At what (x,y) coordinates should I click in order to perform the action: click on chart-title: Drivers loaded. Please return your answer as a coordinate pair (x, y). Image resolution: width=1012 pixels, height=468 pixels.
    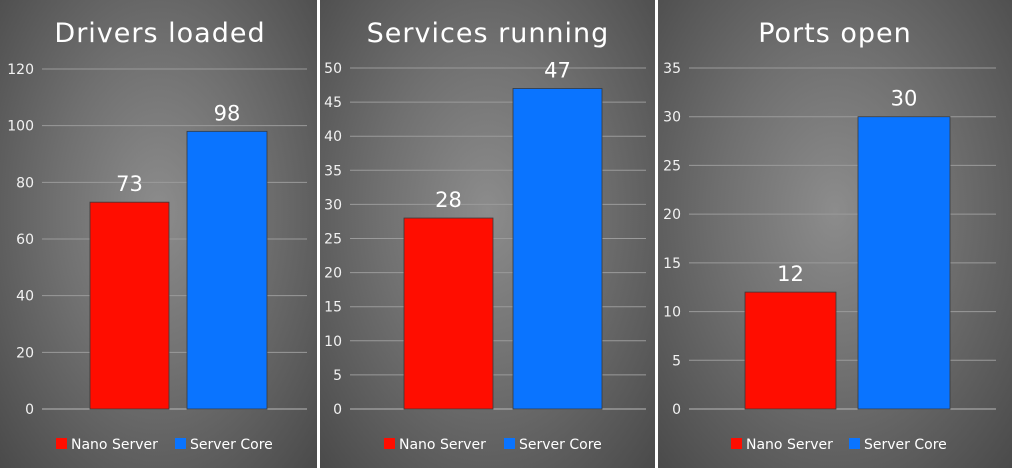
    Looking at the image, I should click on (159, 33).